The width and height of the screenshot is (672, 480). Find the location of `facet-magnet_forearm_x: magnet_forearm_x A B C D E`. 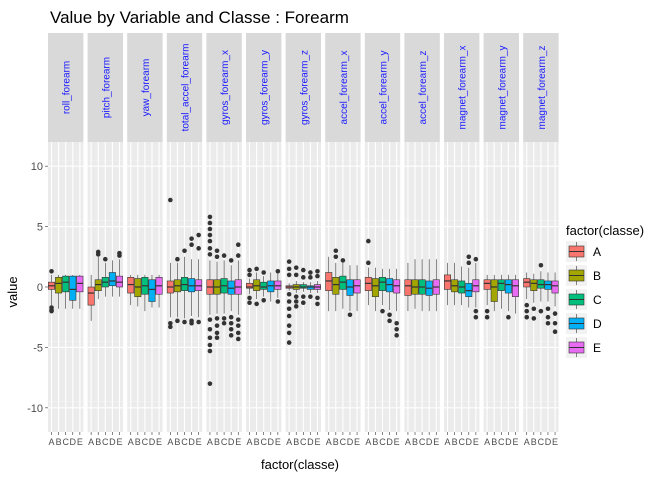

facet-magnet_forearm_x: magnet_forearm_x A B C D E is located at coordinates (462, 240).